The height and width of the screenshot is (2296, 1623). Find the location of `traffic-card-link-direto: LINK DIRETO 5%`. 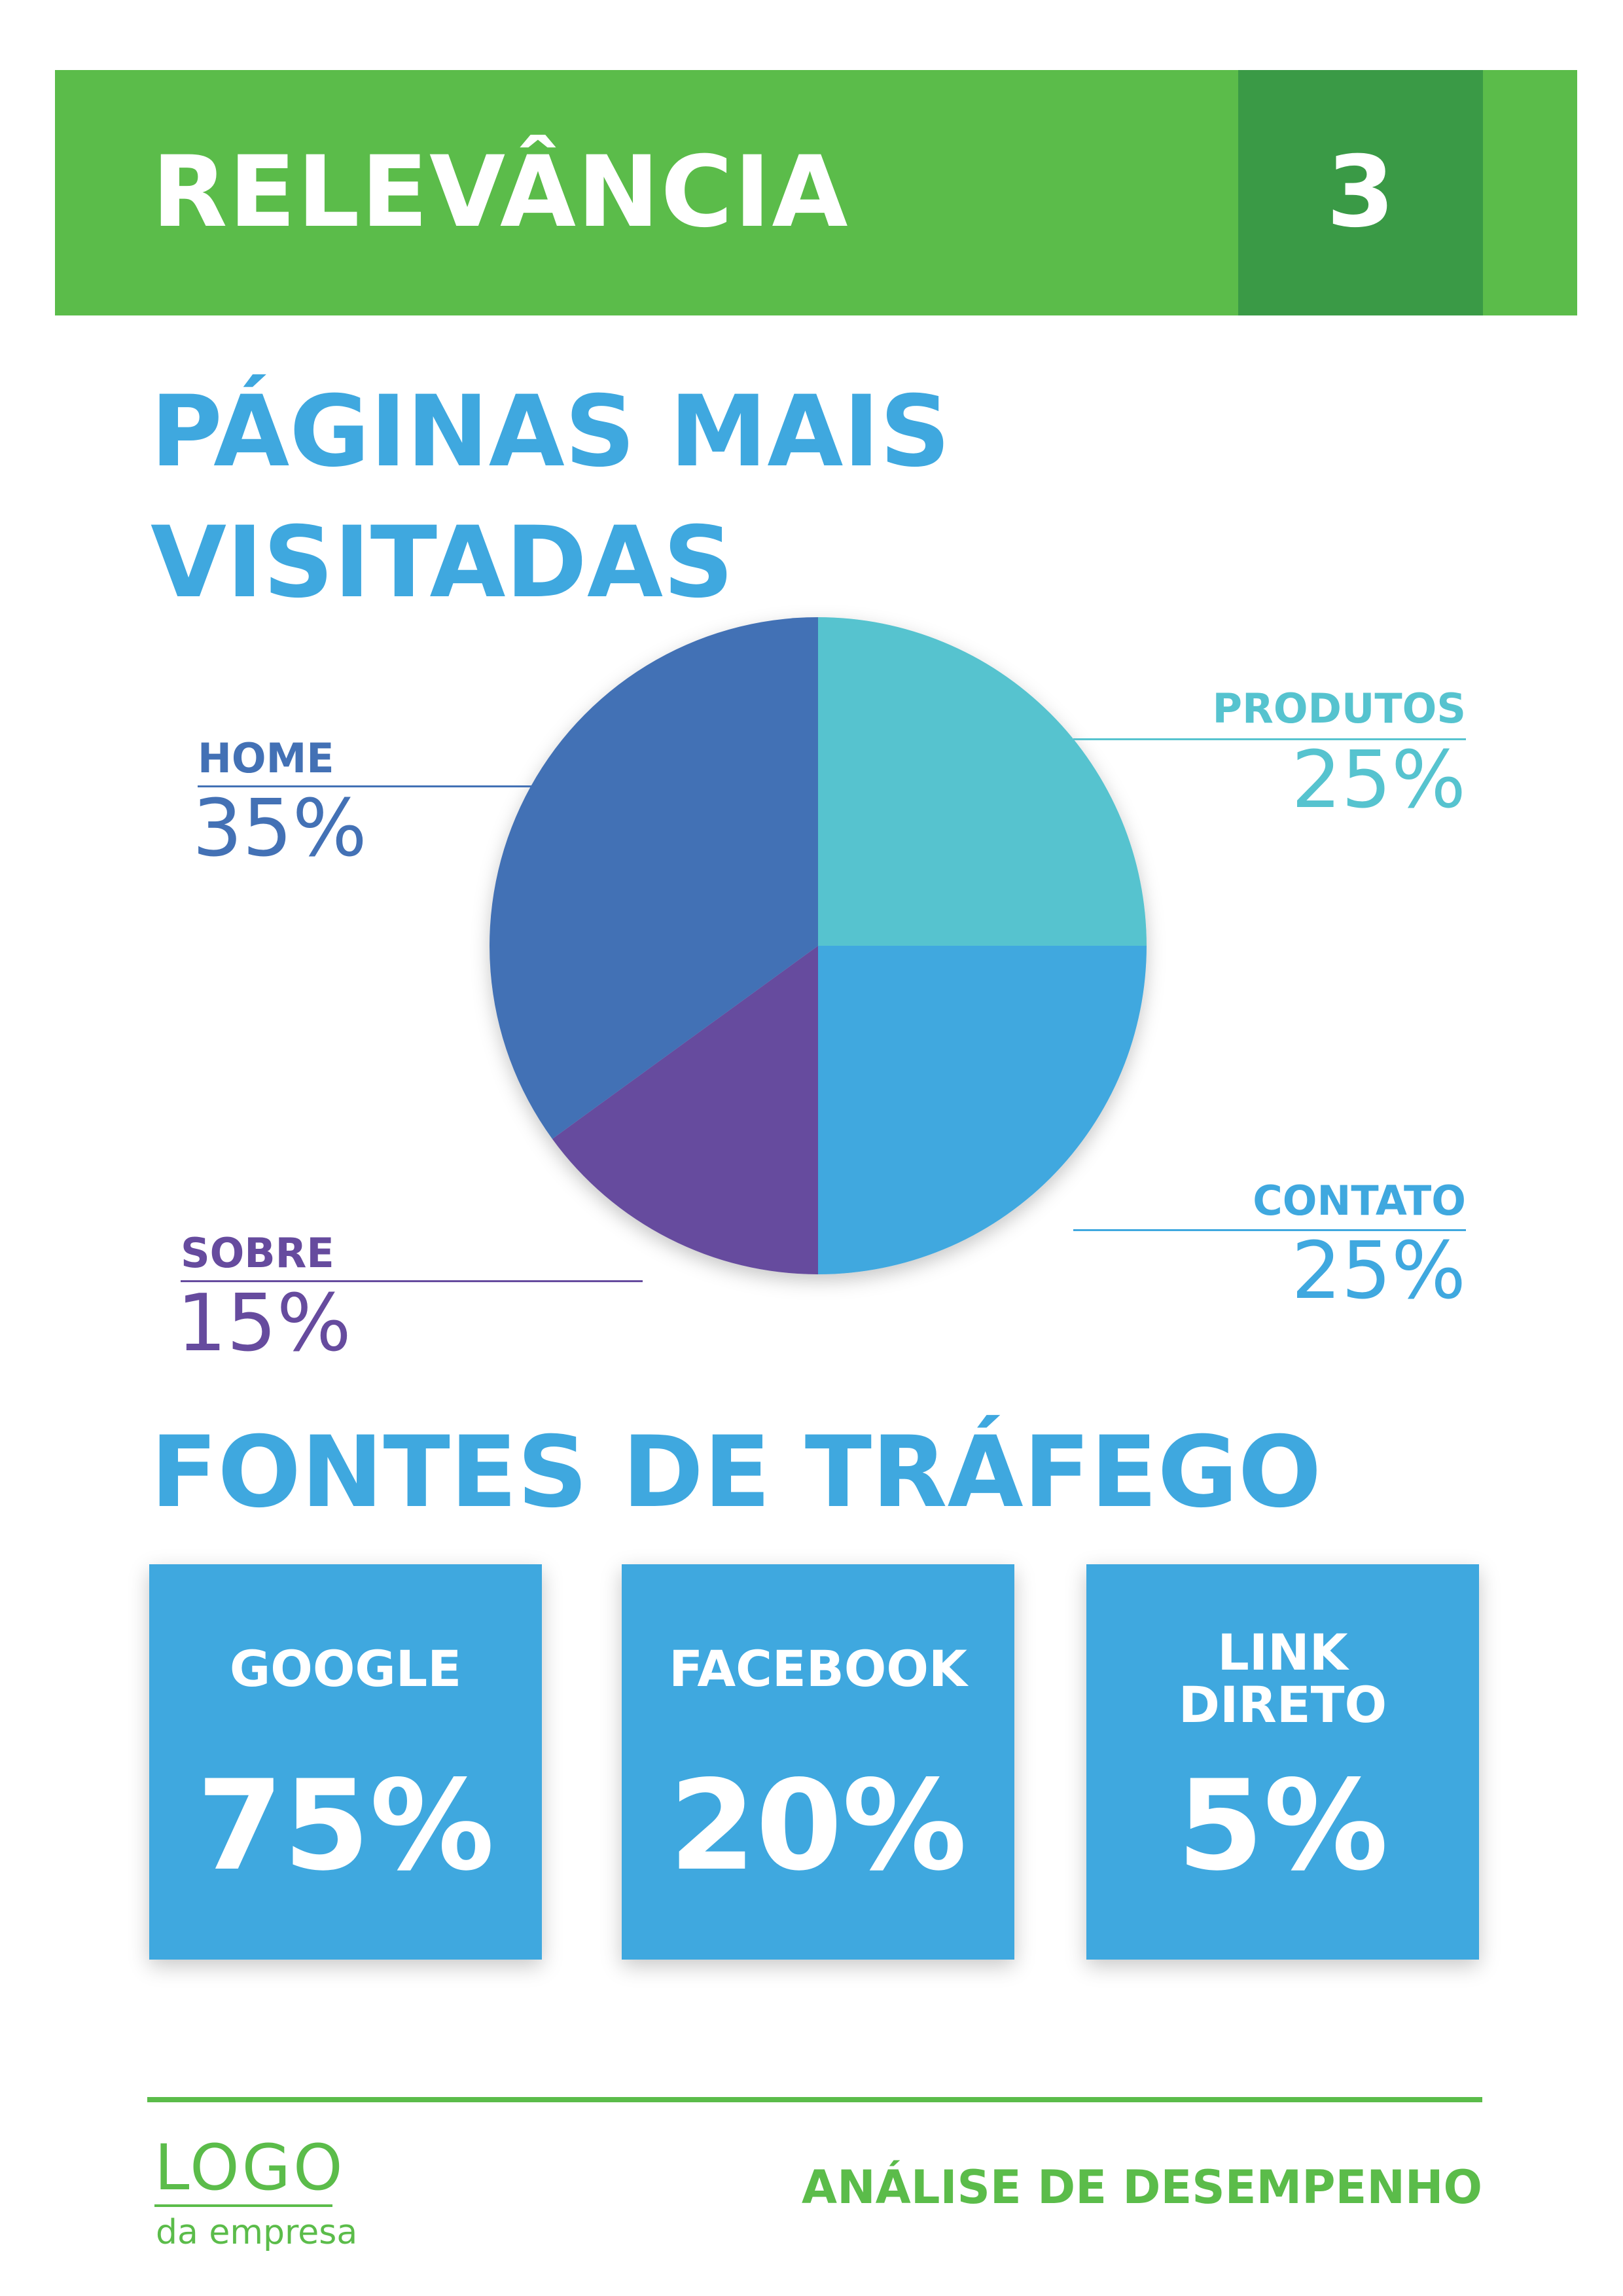

traffic-card-link-direto: LINK DIRETO 5% is located at coordinates (1283, 1762).